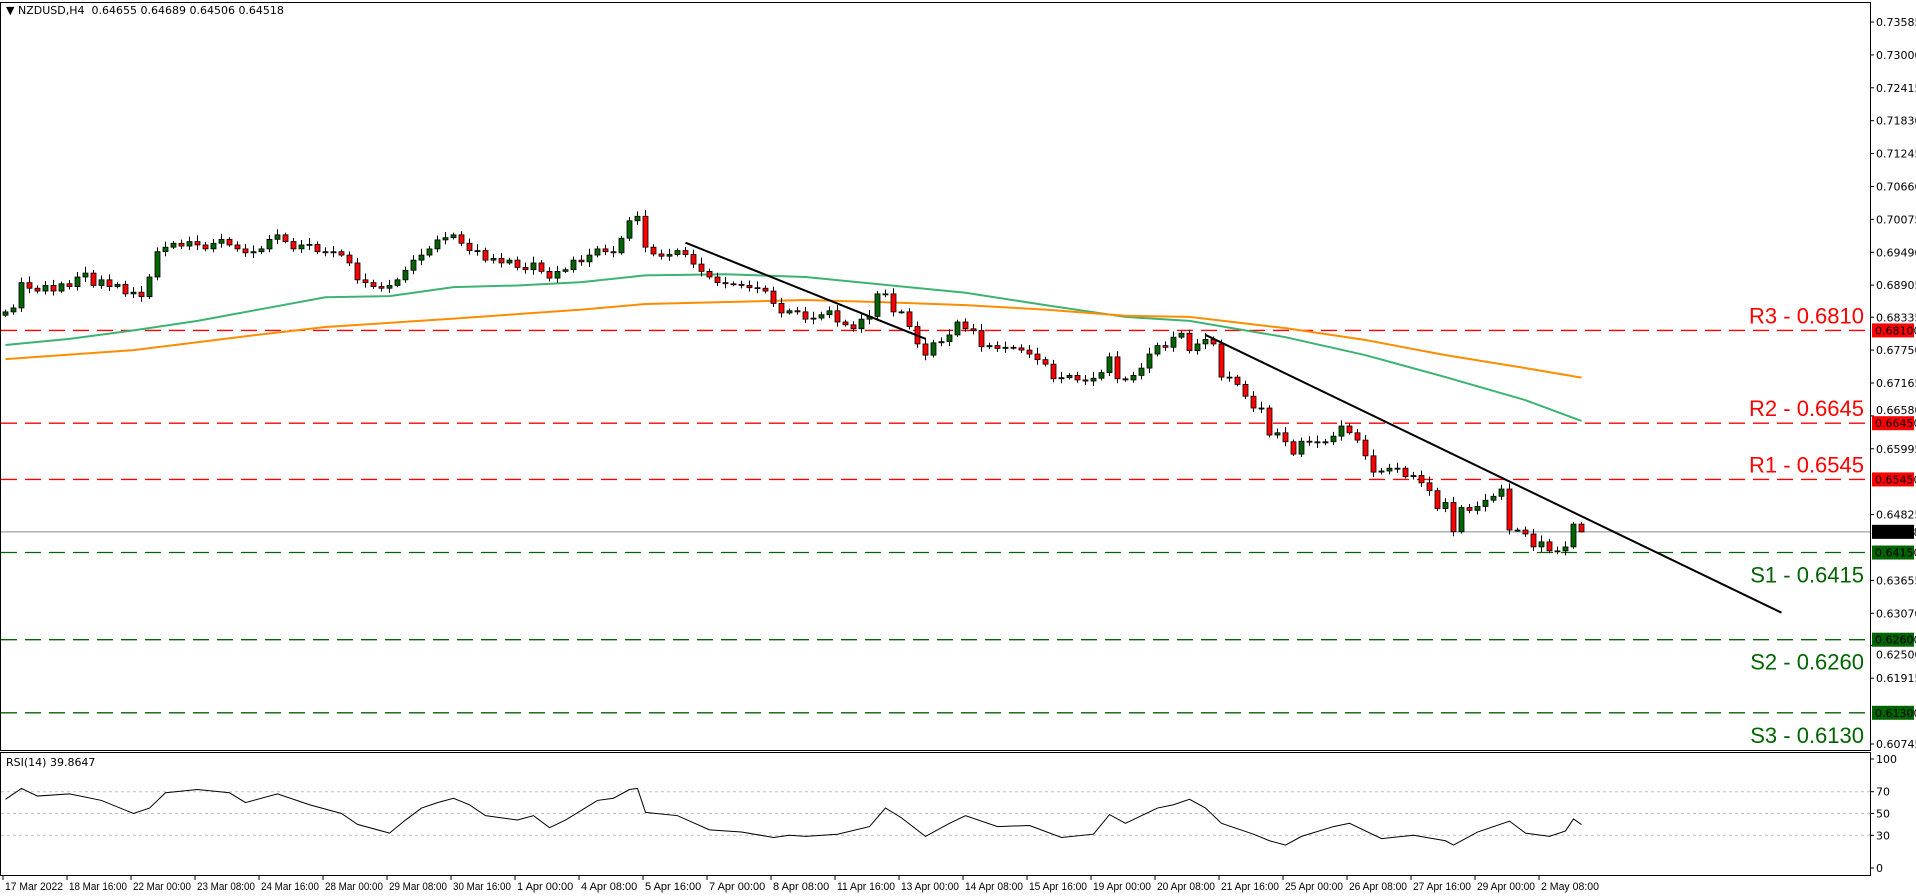 The height and width of the screenshot is (896, 1916). Describe the element at coordinates (187, 10) in the screenshot. I see `ohlc-readout: 0.64655 0.64689 0.64506 0.64518` at that location.